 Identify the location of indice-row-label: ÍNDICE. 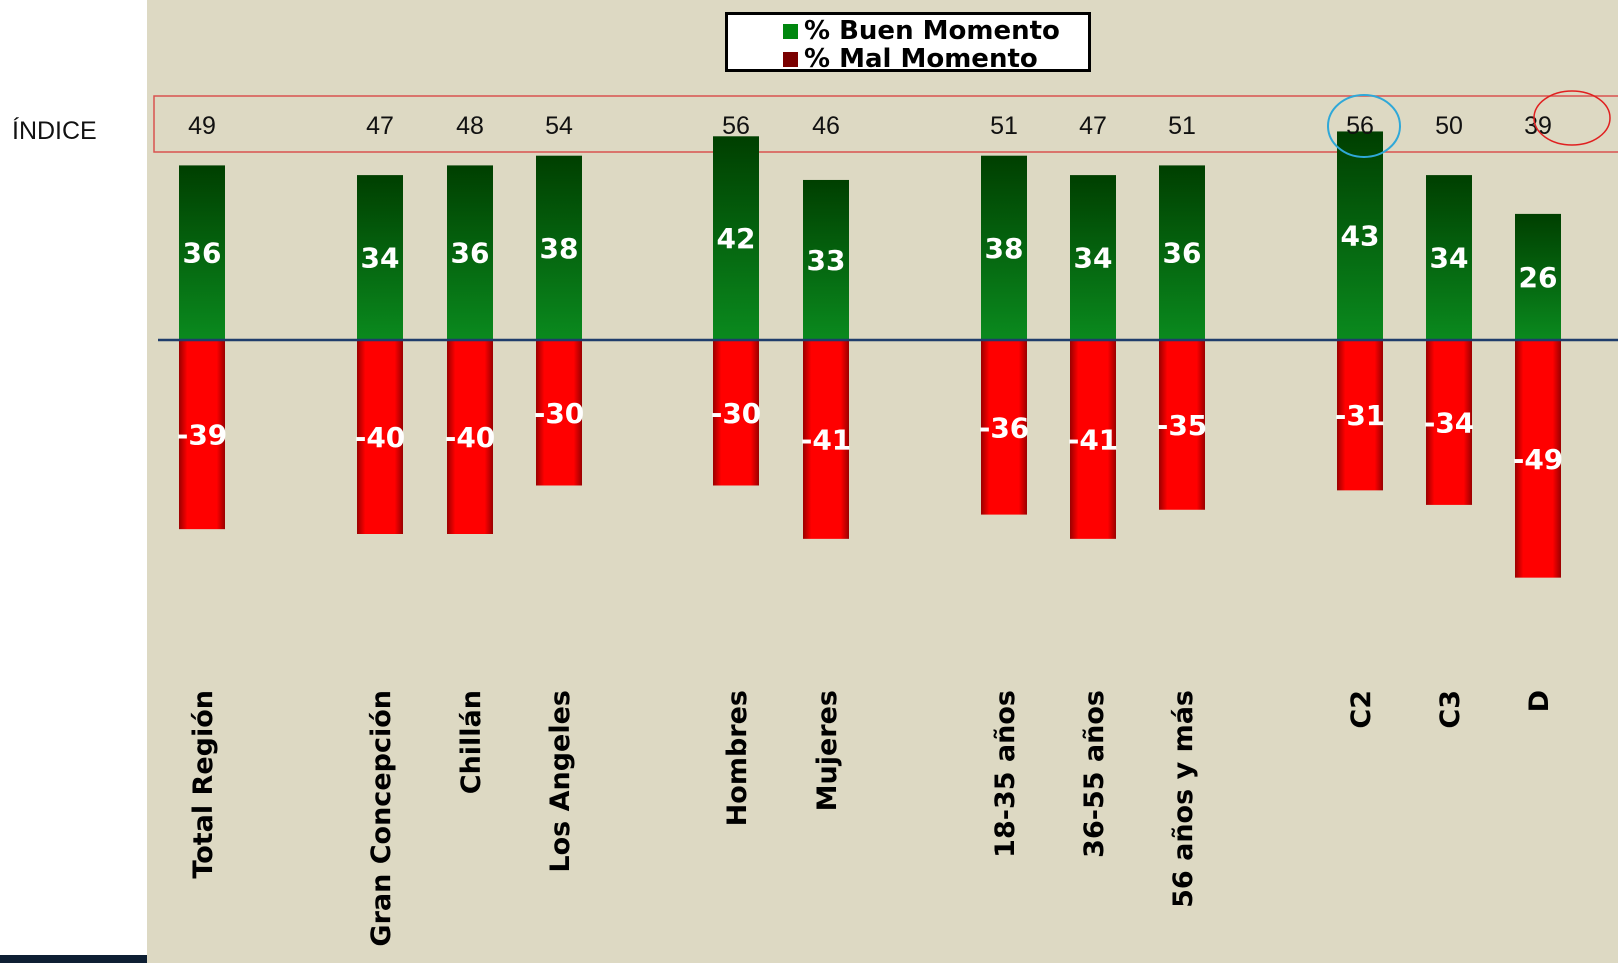
(54, 131).